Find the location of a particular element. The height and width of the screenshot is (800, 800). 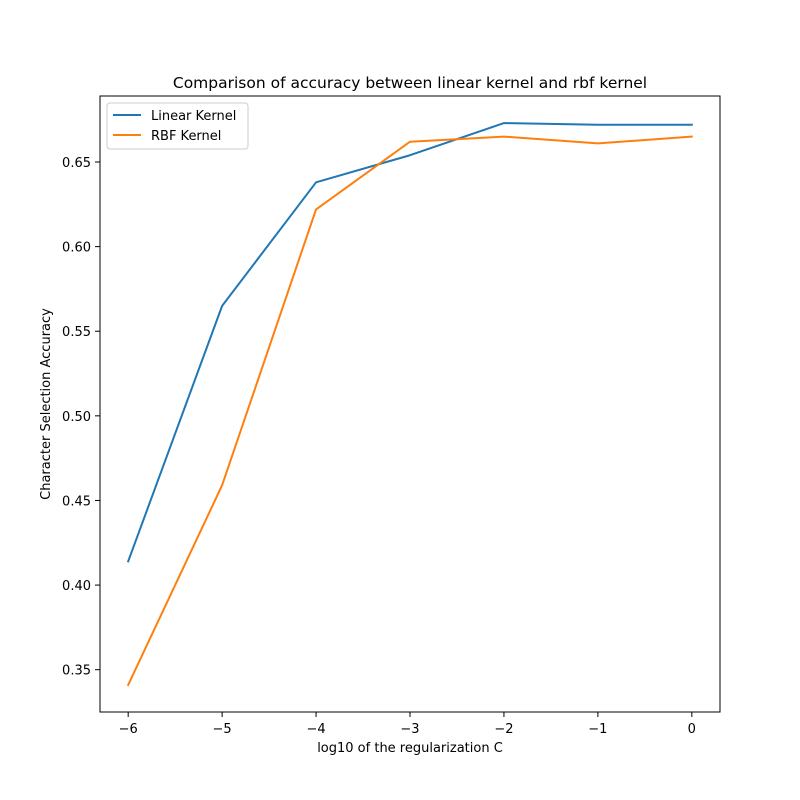

y-axis-label: Character Selection Accuracy is located at coordinates (46, 404).